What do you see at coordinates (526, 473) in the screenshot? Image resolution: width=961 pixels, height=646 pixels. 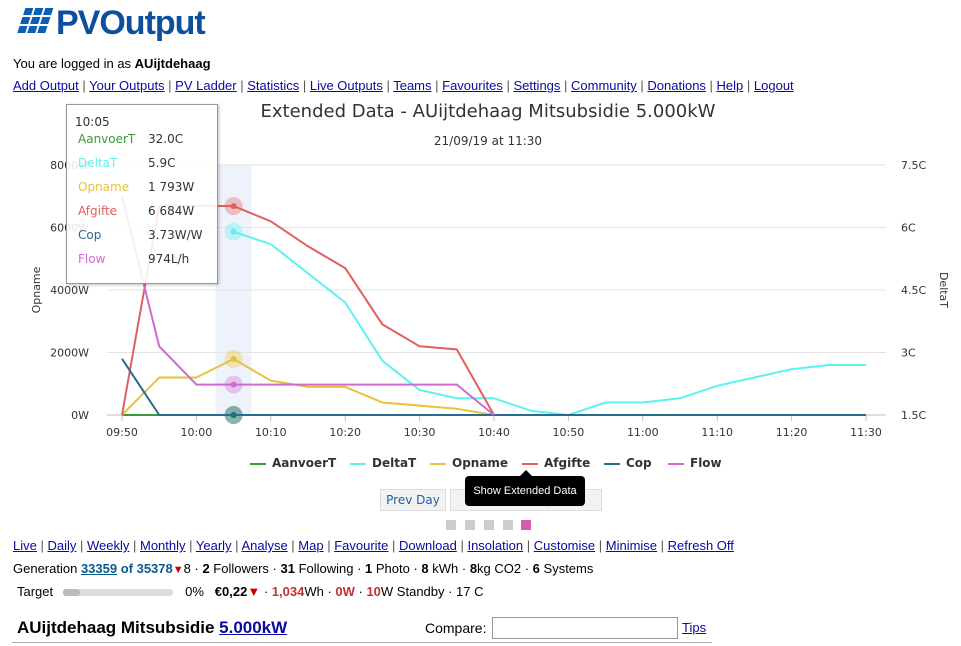 I see `tooltip-arrow` at bounding box center [526, 473].